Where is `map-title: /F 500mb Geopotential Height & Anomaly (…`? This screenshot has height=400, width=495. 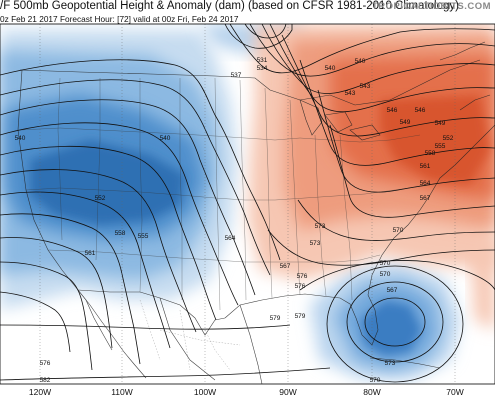 map-title: /F 500mb Geopotential Height & Anomaly (… is located at coordinates (229, 6).